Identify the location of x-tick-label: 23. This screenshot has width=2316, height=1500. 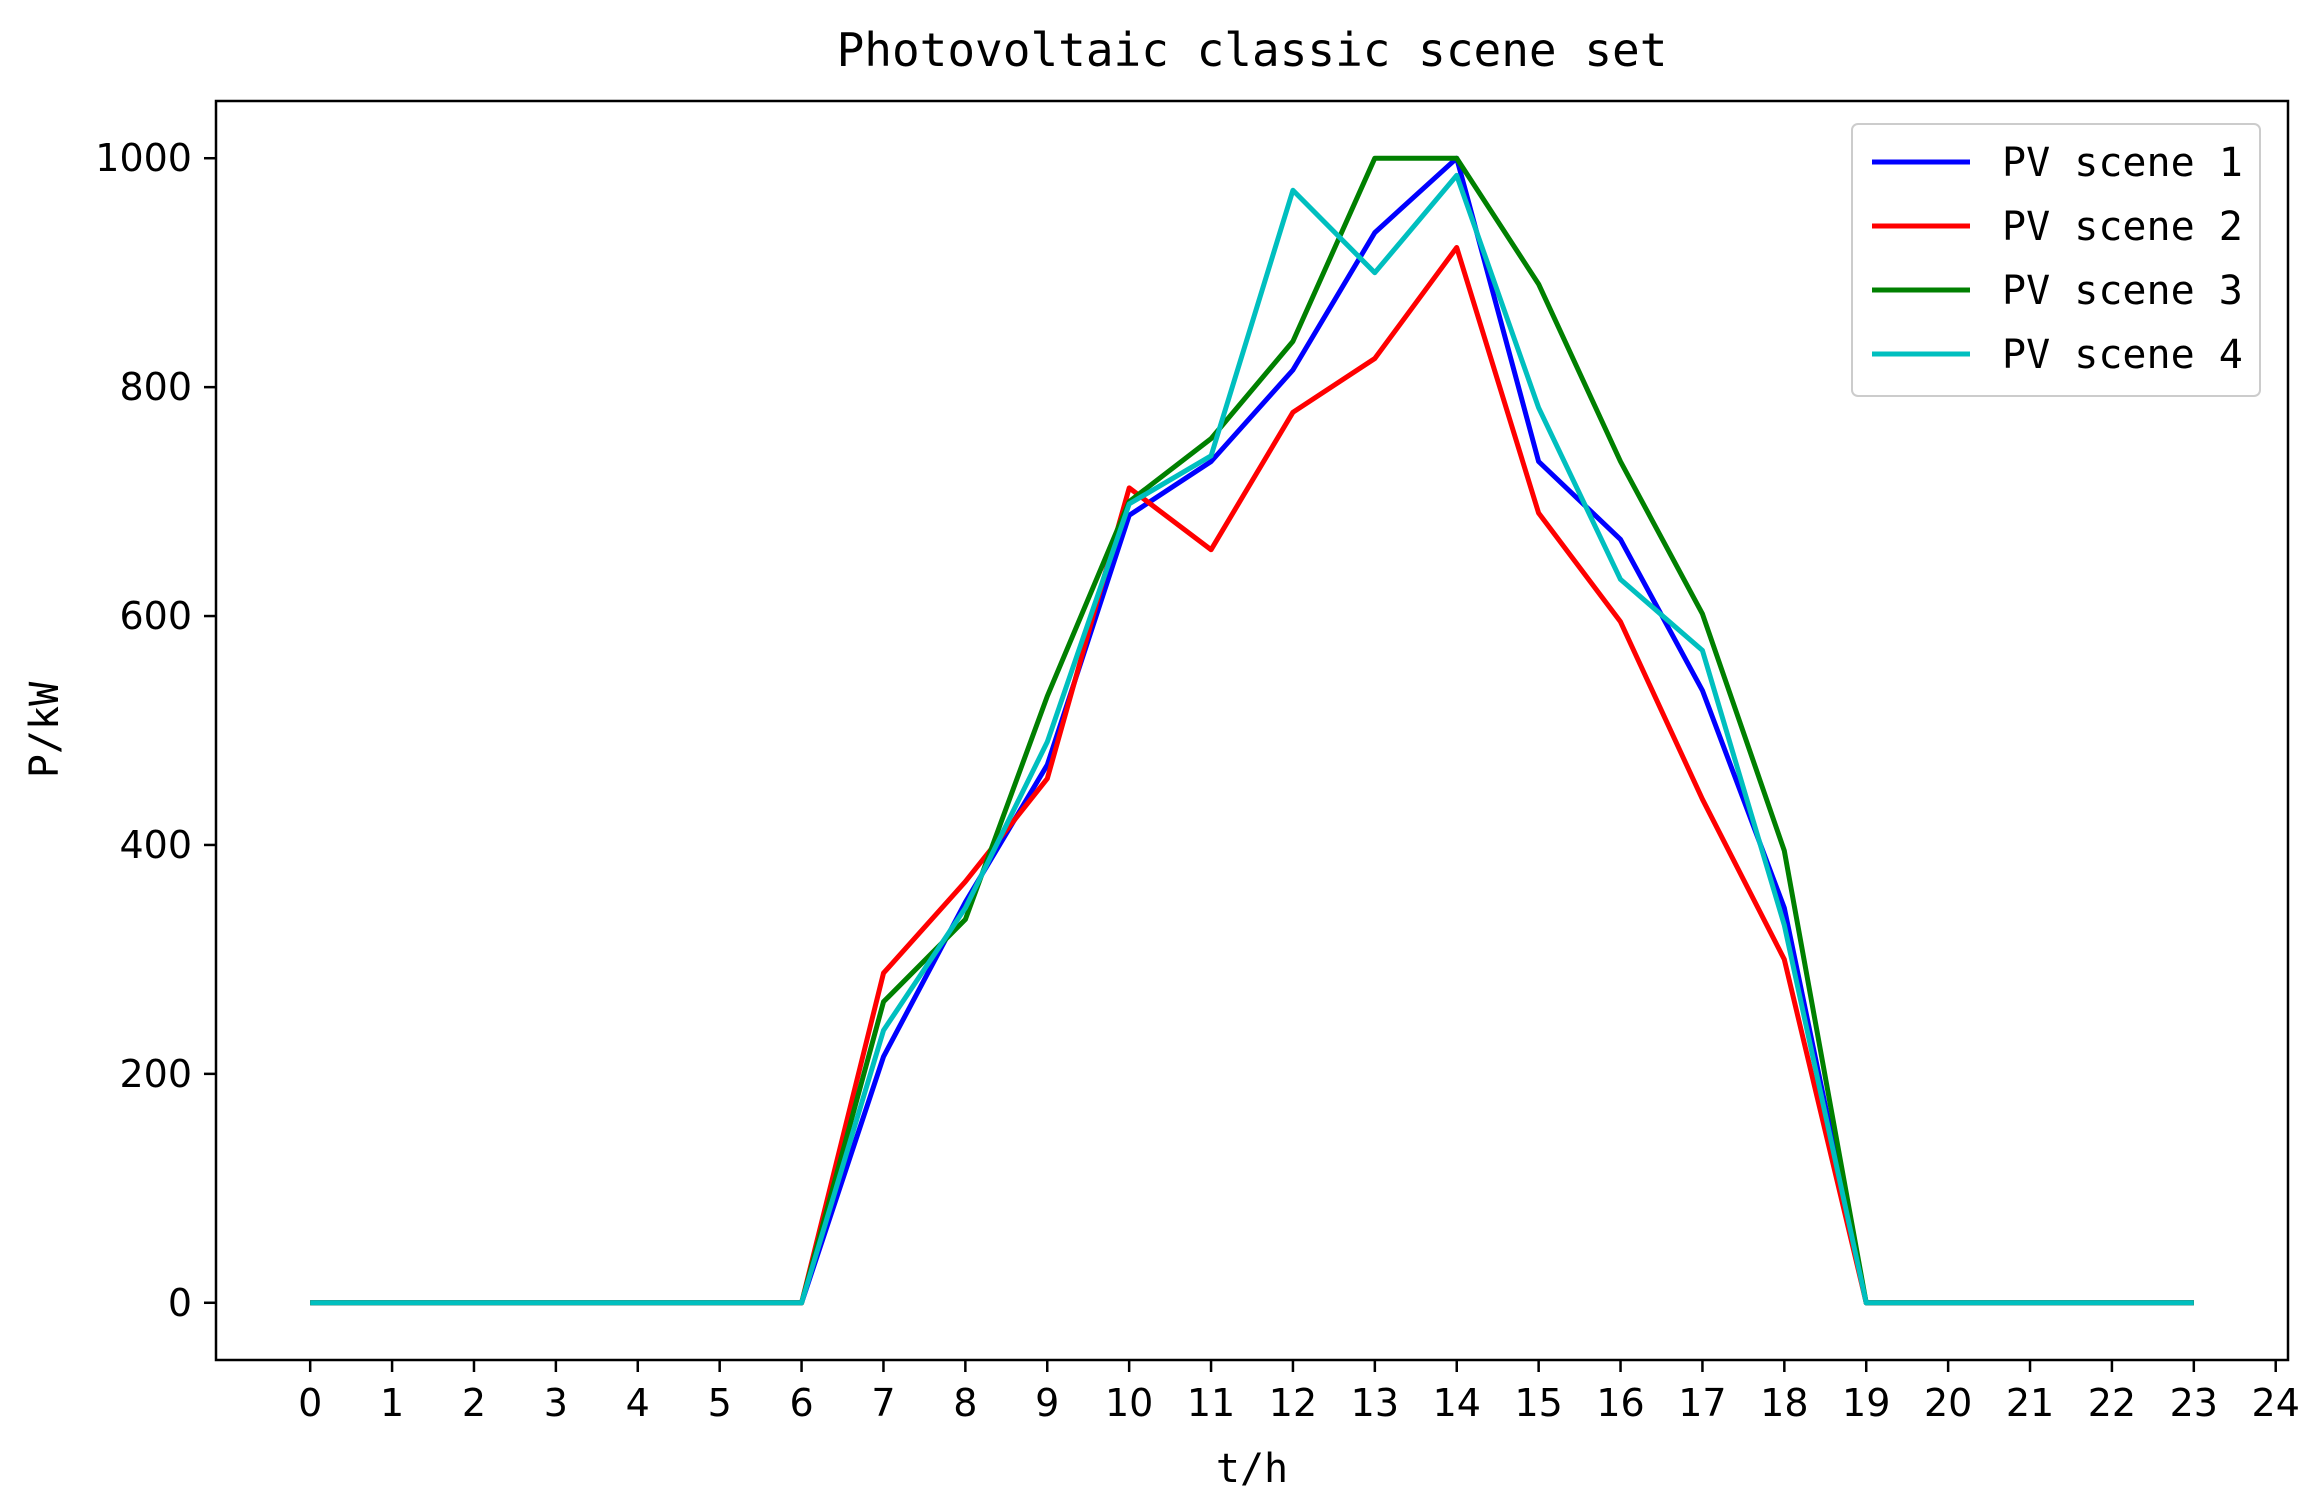
(2194, 1403).